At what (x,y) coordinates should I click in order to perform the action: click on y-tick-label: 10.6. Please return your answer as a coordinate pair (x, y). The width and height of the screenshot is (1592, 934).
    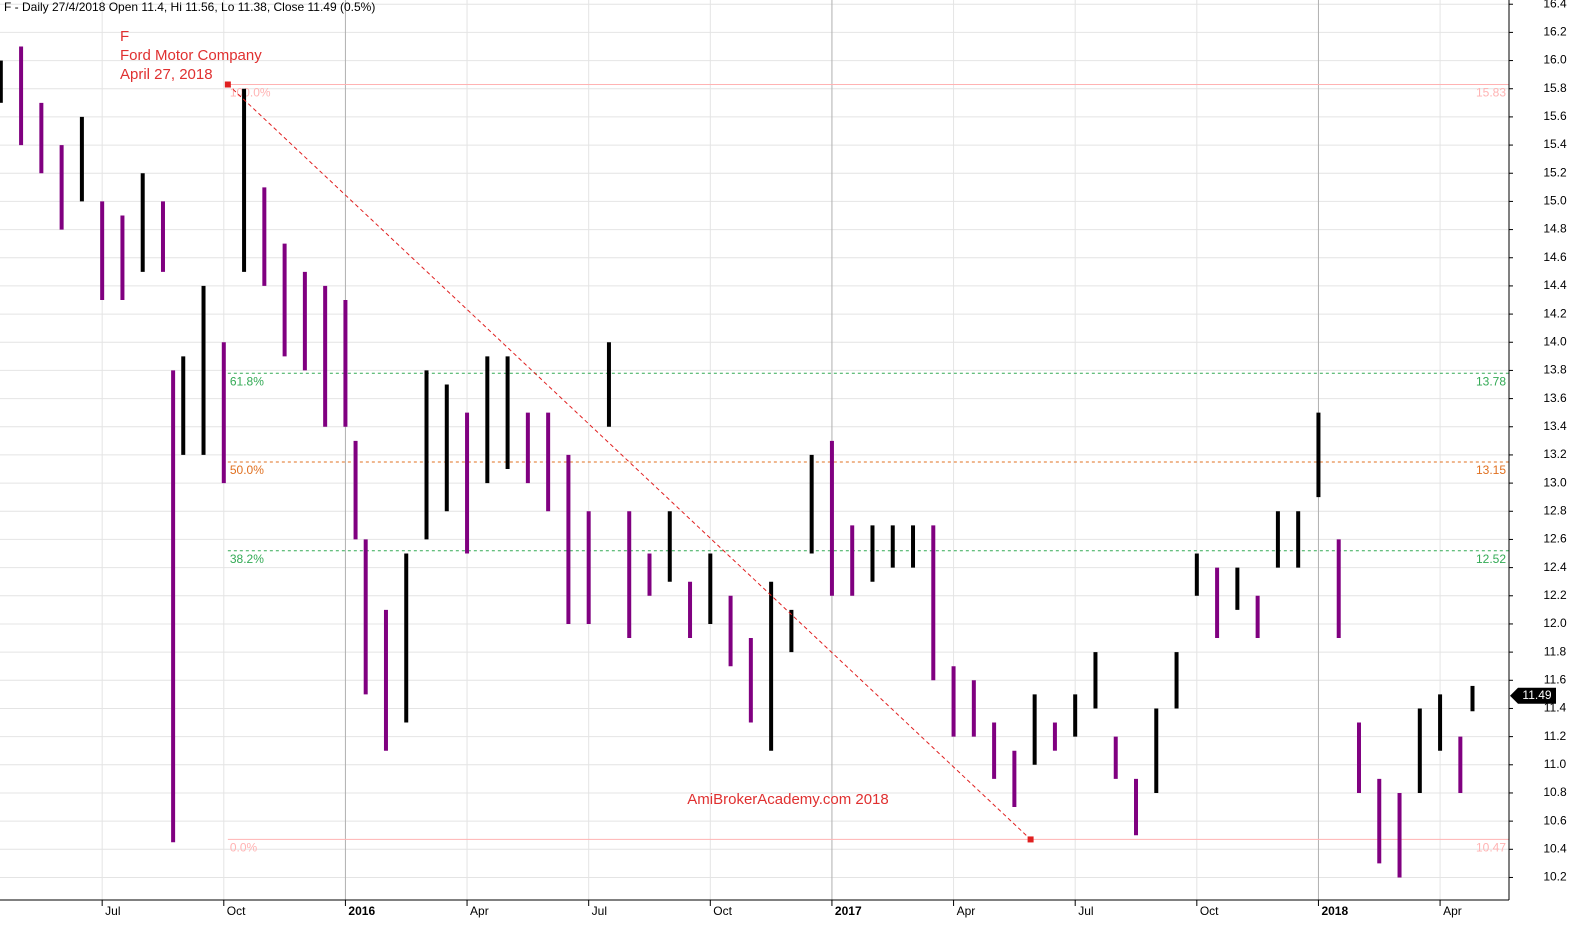
    Looking at the image, I should click on (1555, 820).